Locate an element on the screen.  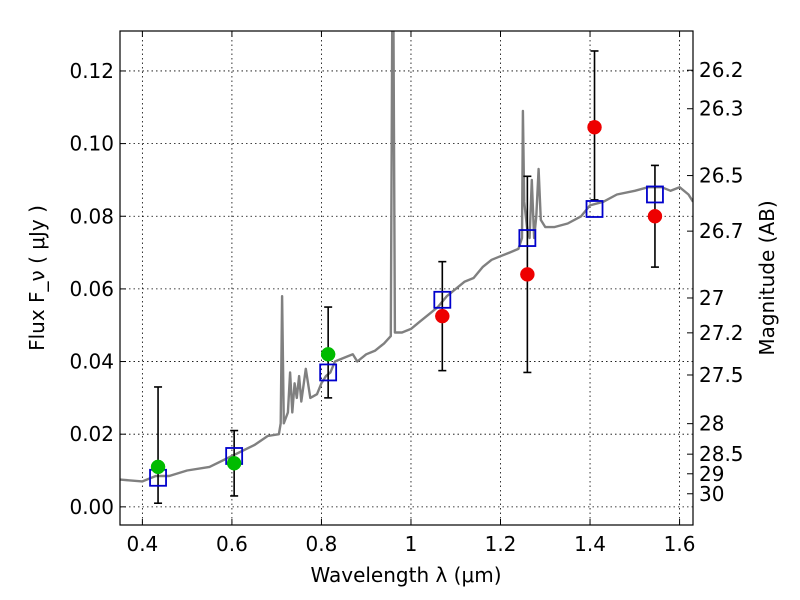
magnitude-tick-label: 27.2 is located at coordinates (721, 333).